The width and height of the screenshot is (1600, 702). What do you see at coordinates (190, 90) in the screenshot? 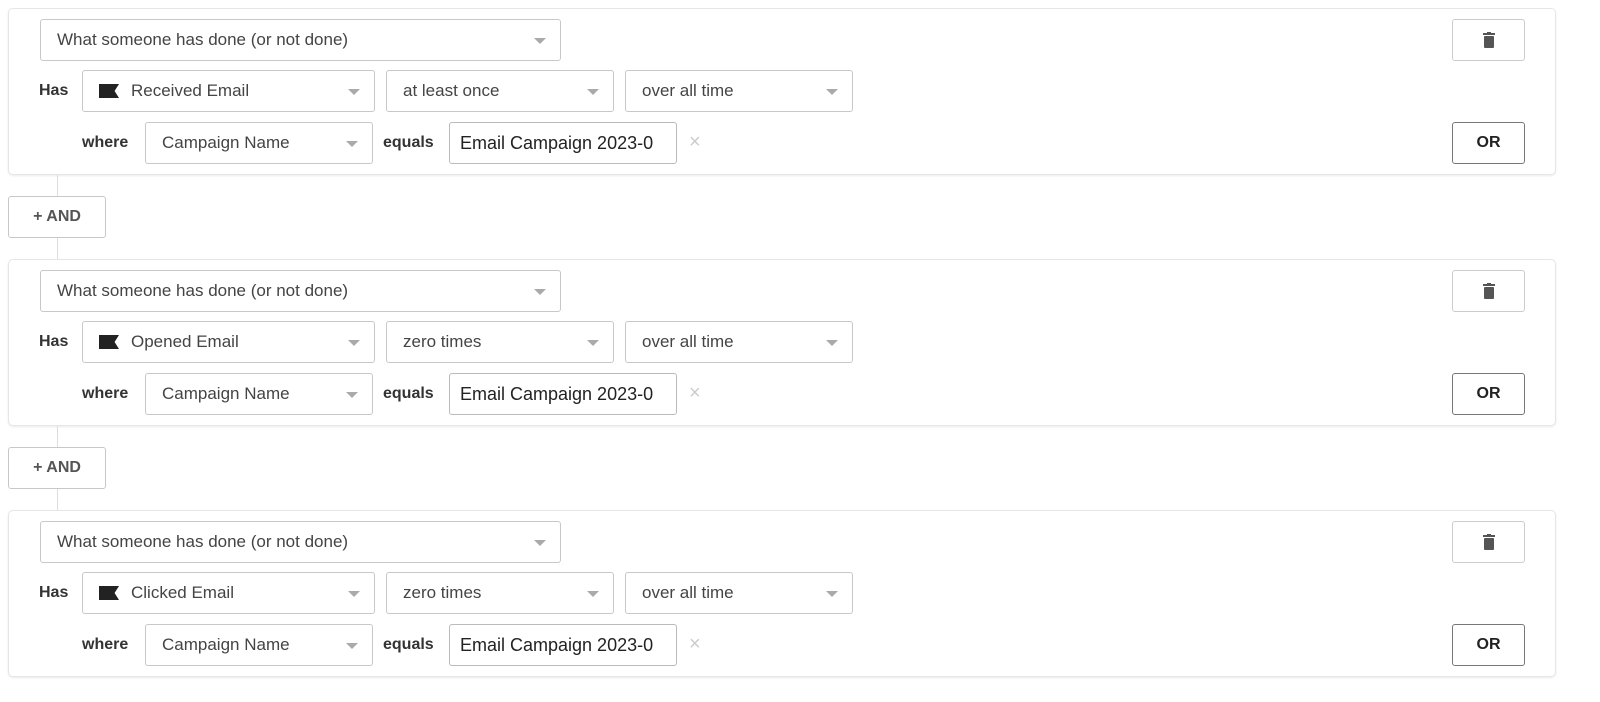
I see `event-value: Received Email` at bounding box center [190, 90].